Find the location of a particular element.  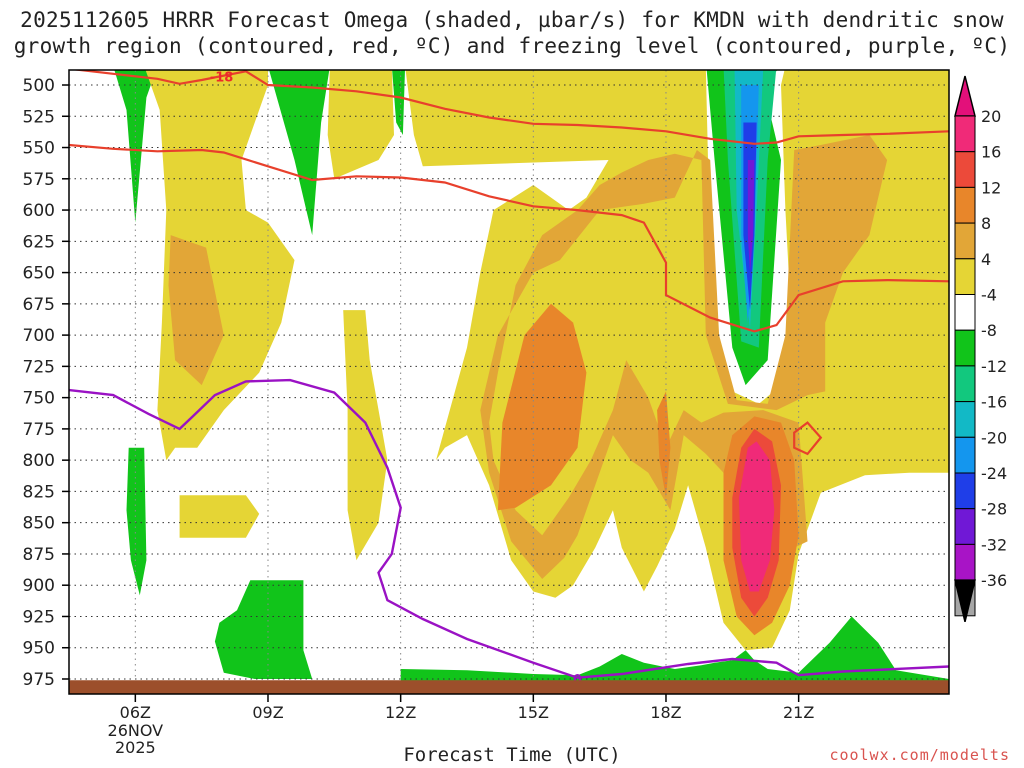

colorbar-label: -24 is located at coordinates (994, 473).